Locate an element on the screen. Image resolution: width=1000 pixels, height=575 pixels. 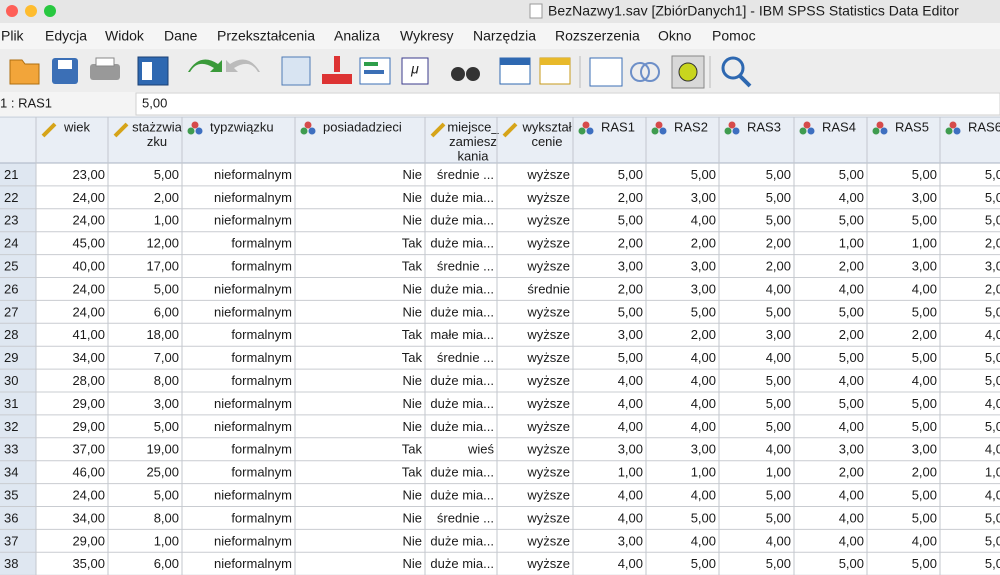
cell: wieś is located at coordinates (481, 449).